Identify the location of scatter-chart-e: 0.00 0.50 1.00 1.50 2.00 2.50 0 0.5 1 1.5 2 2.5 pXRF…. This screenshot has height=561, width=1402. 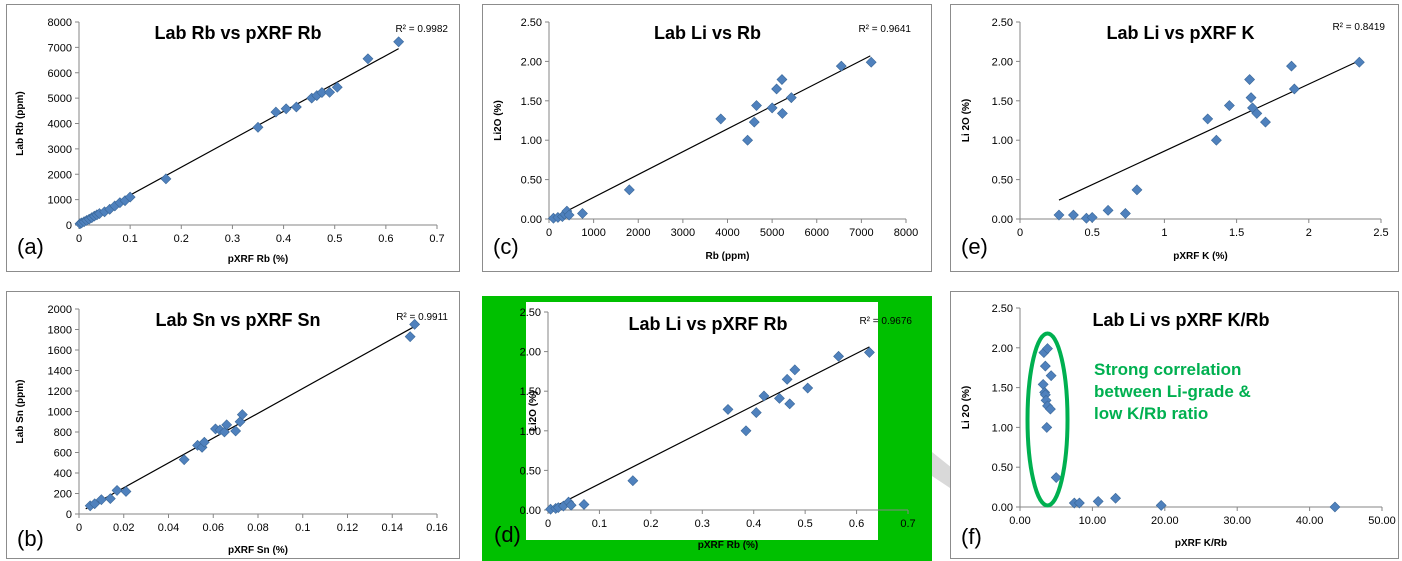
(1175, 139).